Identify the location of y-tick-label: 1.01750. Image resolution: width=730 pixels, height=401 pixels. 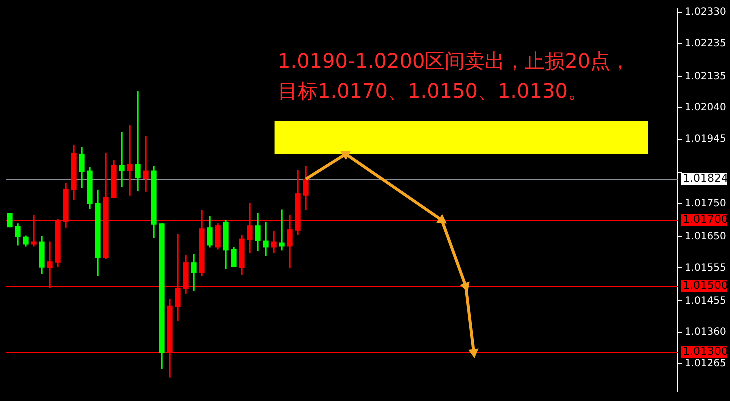
(705, 204).